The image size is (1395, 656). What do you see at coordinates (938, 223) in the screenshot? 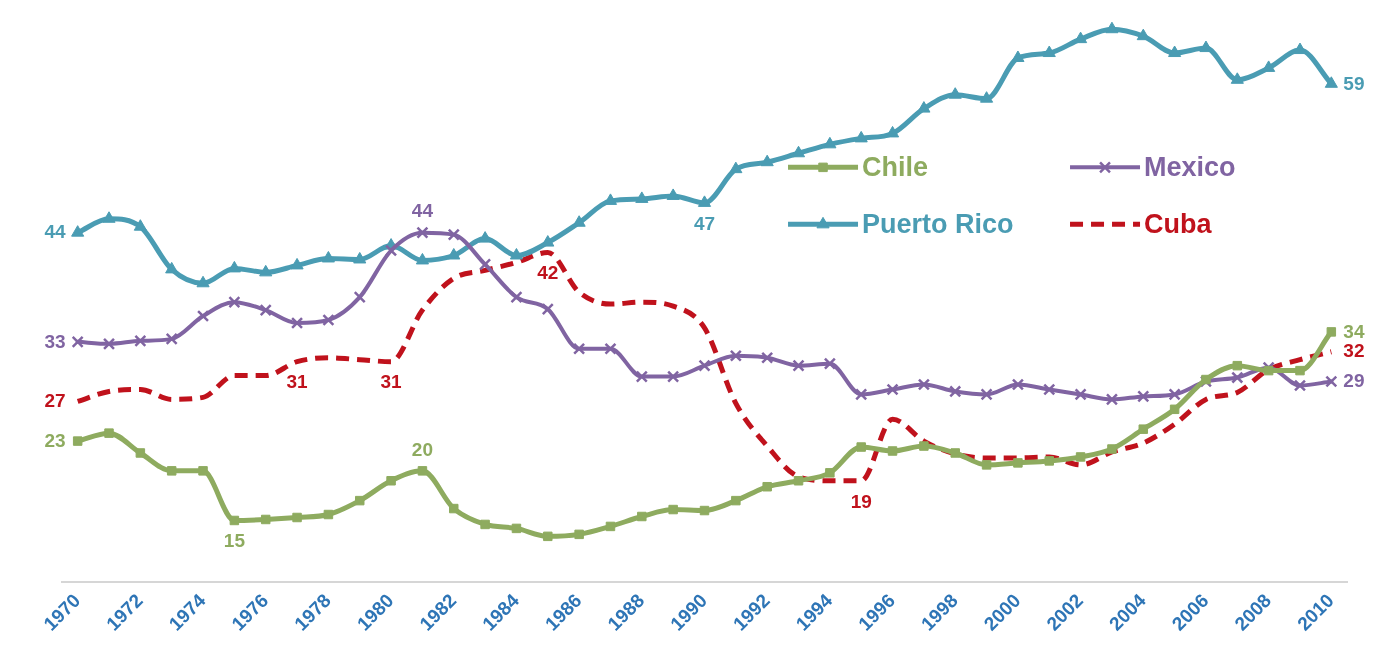
I see `legend-label: Puerto Rico` at bounding box center [938, 223].